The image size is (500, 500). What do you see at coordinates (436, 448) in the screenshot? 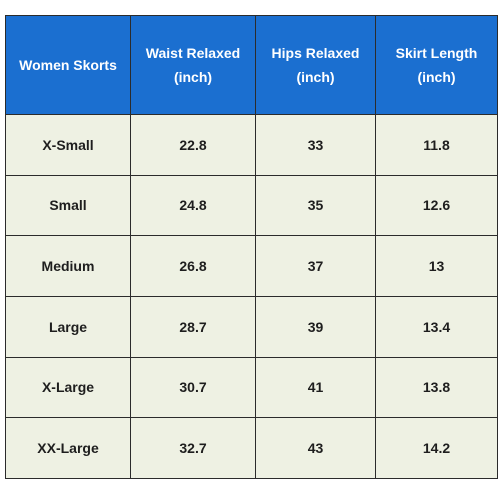
I see `value-cell: 14.2` at bounding box center [436, 448].